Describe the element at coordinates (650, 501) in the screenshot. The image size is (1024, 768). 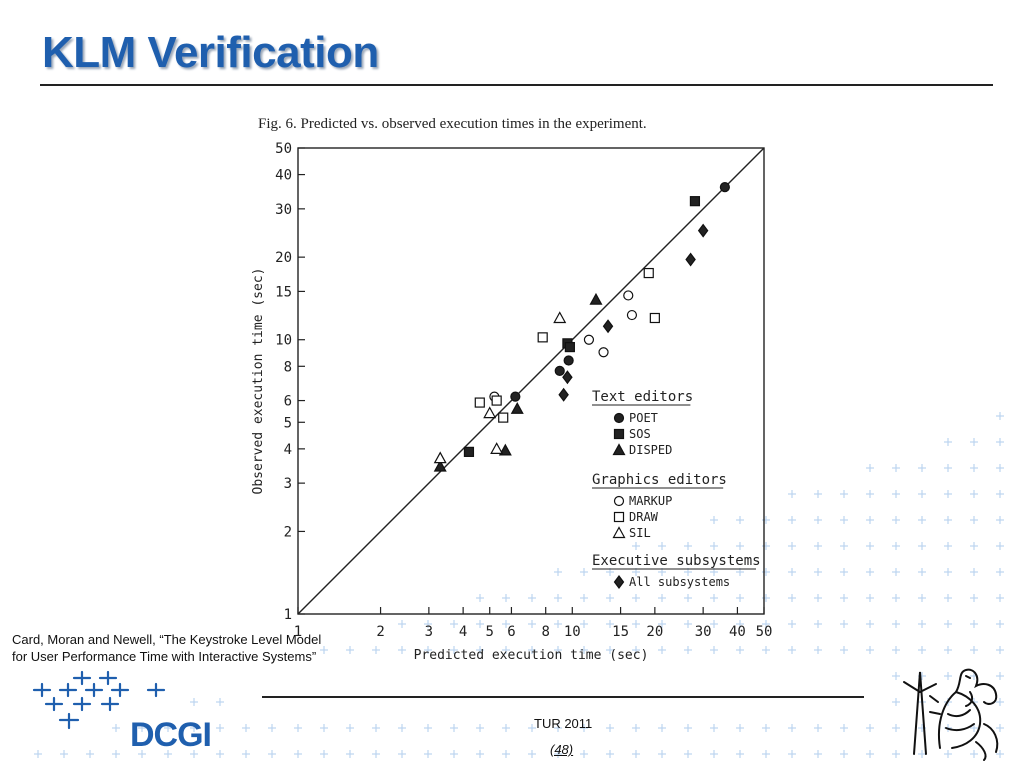
I see `legend-entry: MARKUP` at that location.